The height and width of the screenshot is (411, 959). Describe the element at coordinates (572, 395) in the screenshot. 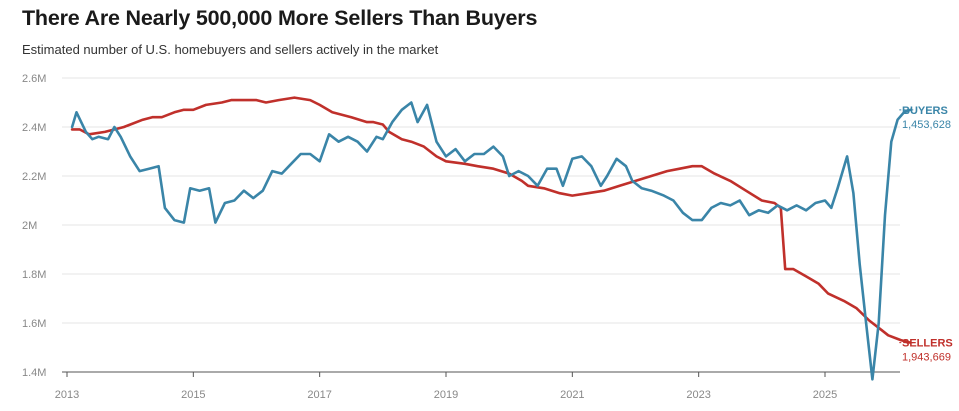

I see `x-tick-label: 2021` at that location.